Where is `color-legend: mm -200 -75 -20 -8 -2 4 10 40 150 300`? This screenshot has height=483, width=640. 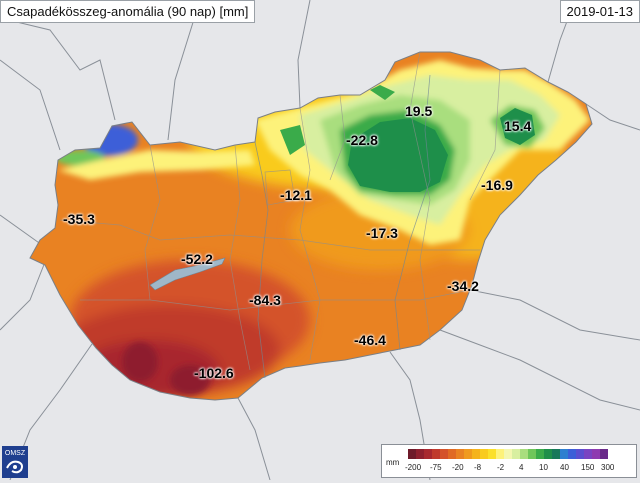 color-legend: mm -200 -75 -20 -8 -2 4 10 40 150 300 is located at coordinates (509, 461).